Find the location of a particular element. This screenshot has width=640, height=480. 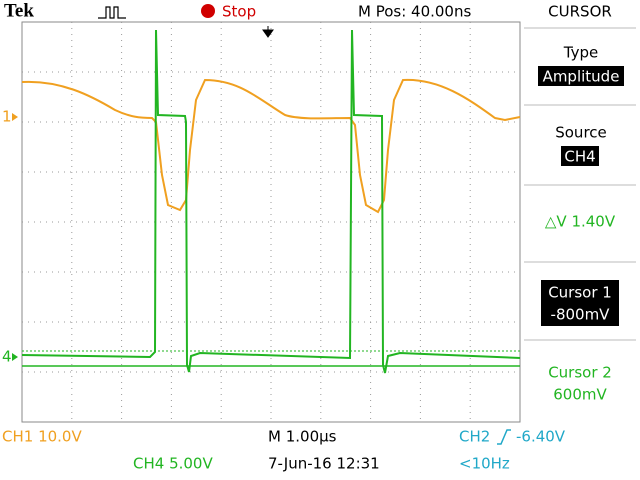

acquire-icon is located at coordinates (112, 12).